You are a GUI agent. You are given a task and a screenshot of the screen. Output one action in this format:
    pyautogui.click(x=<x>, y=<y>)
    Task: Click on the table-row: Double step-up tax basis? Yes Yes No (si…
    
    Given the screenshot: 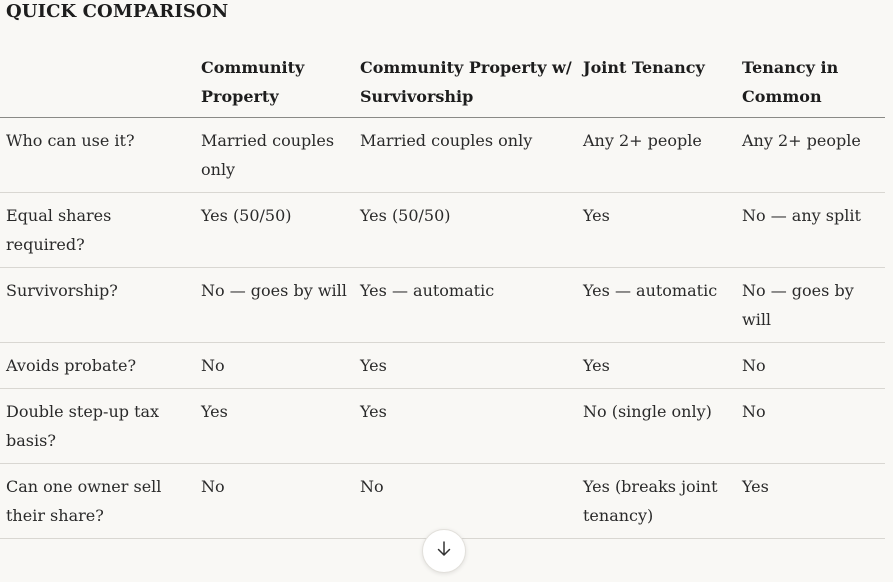 What is the action you would take?
    pyautogui.click(x=442, y=426)
    